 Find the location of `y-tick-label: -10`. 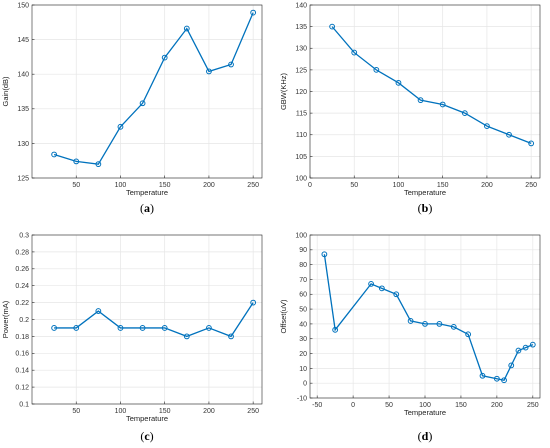

y-tick-label: -10 is located at coordinates (302, 398).